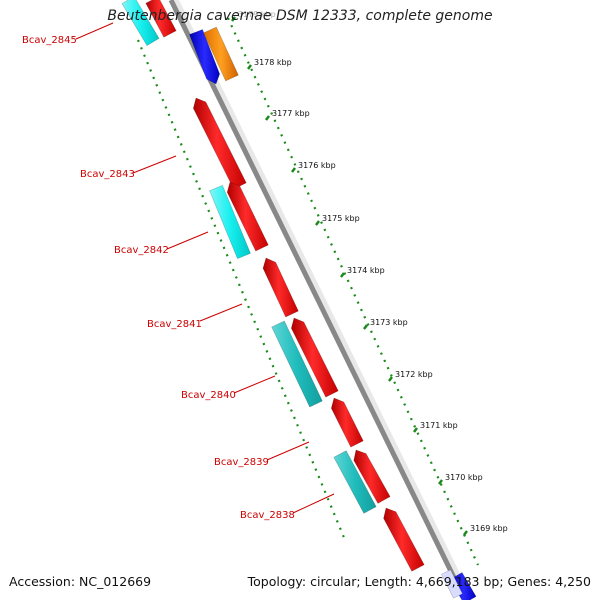 This screenshot has width=600, height=600. I want to click on kbp-tick-label: 3179 kbp, so click(257, 14).